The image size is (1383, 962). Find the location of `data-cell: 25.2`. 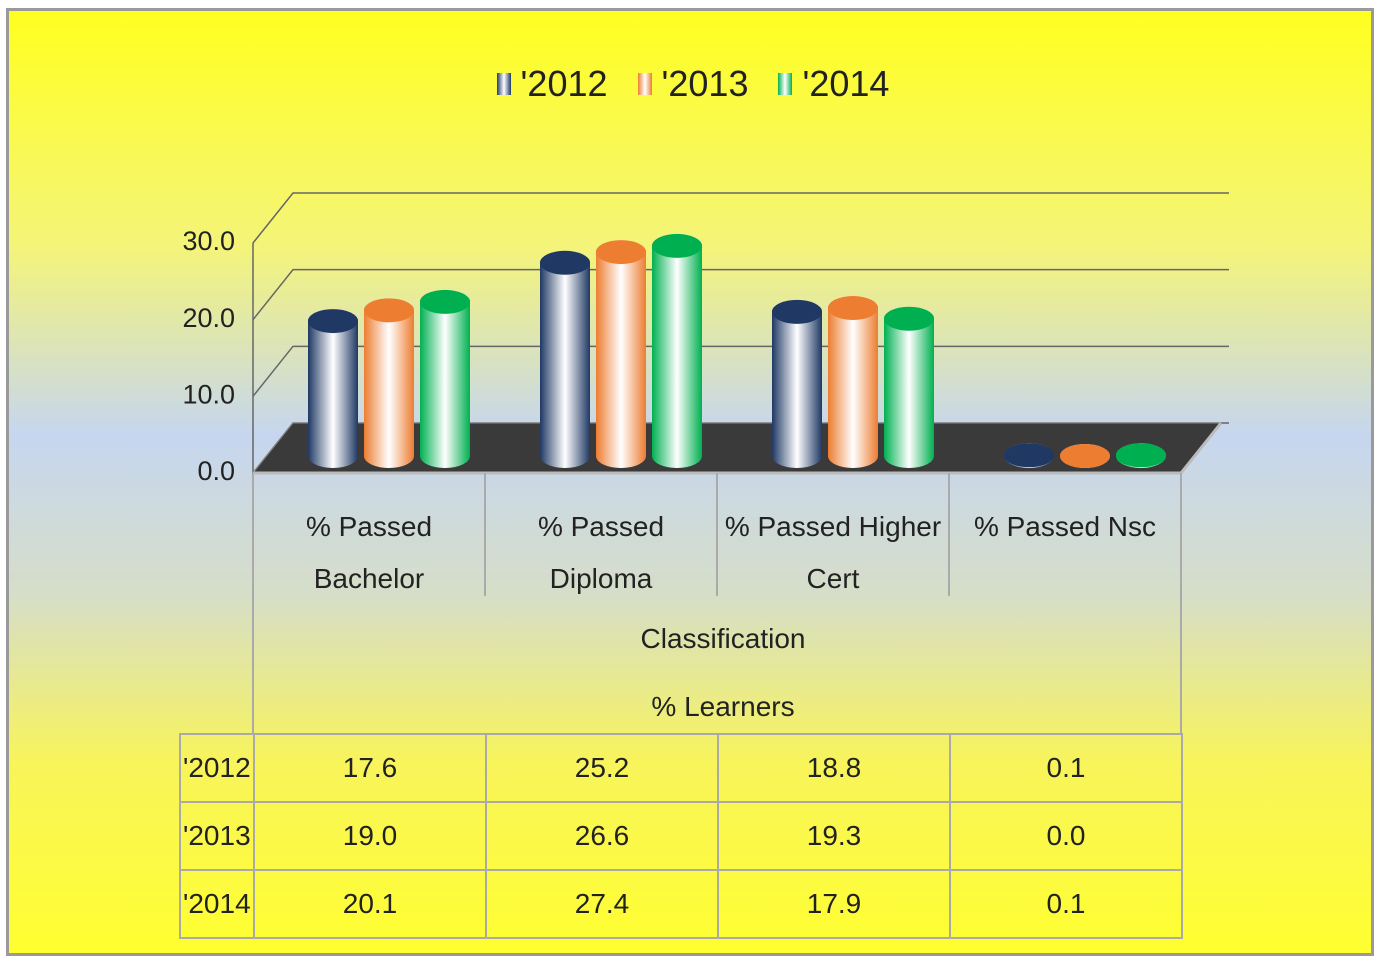

data-cell: 25.2 is located at coordinates (602, 768).